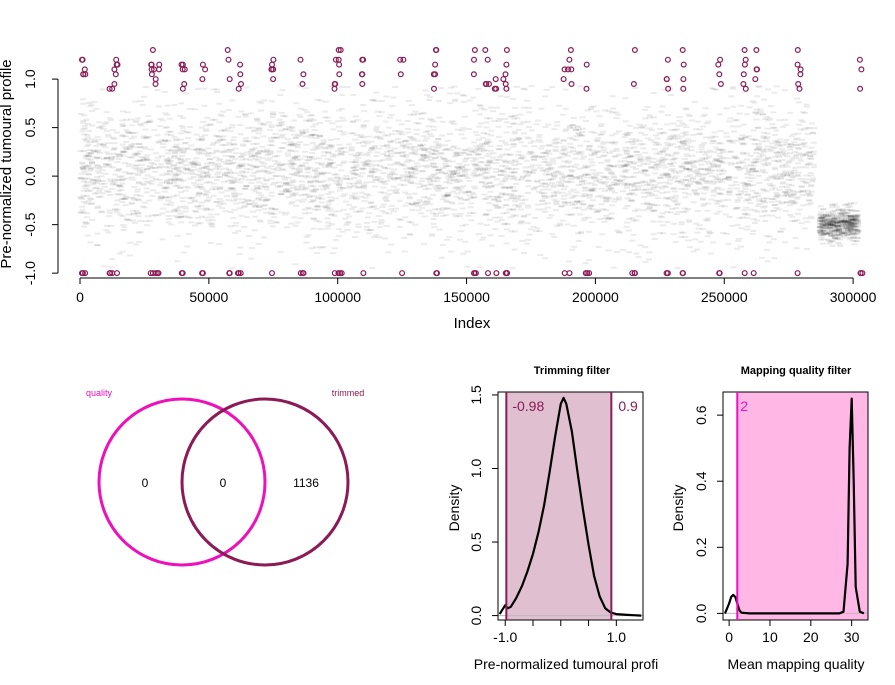 This screenshot has height=685, width=895. What do you see at coordinates (795, 506) in the screenshot?
I see `density-frame` at bounding box center [795, 506].